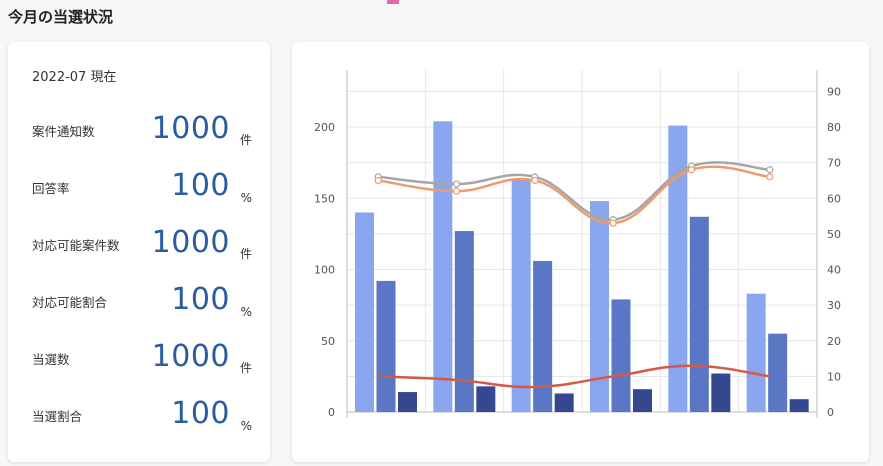 Image resolution: width=883 pixels, height=466 pixels. Describe the element at coordinates (834, 341) in the screenshot. I see `right-tick-label: 20` at that location.